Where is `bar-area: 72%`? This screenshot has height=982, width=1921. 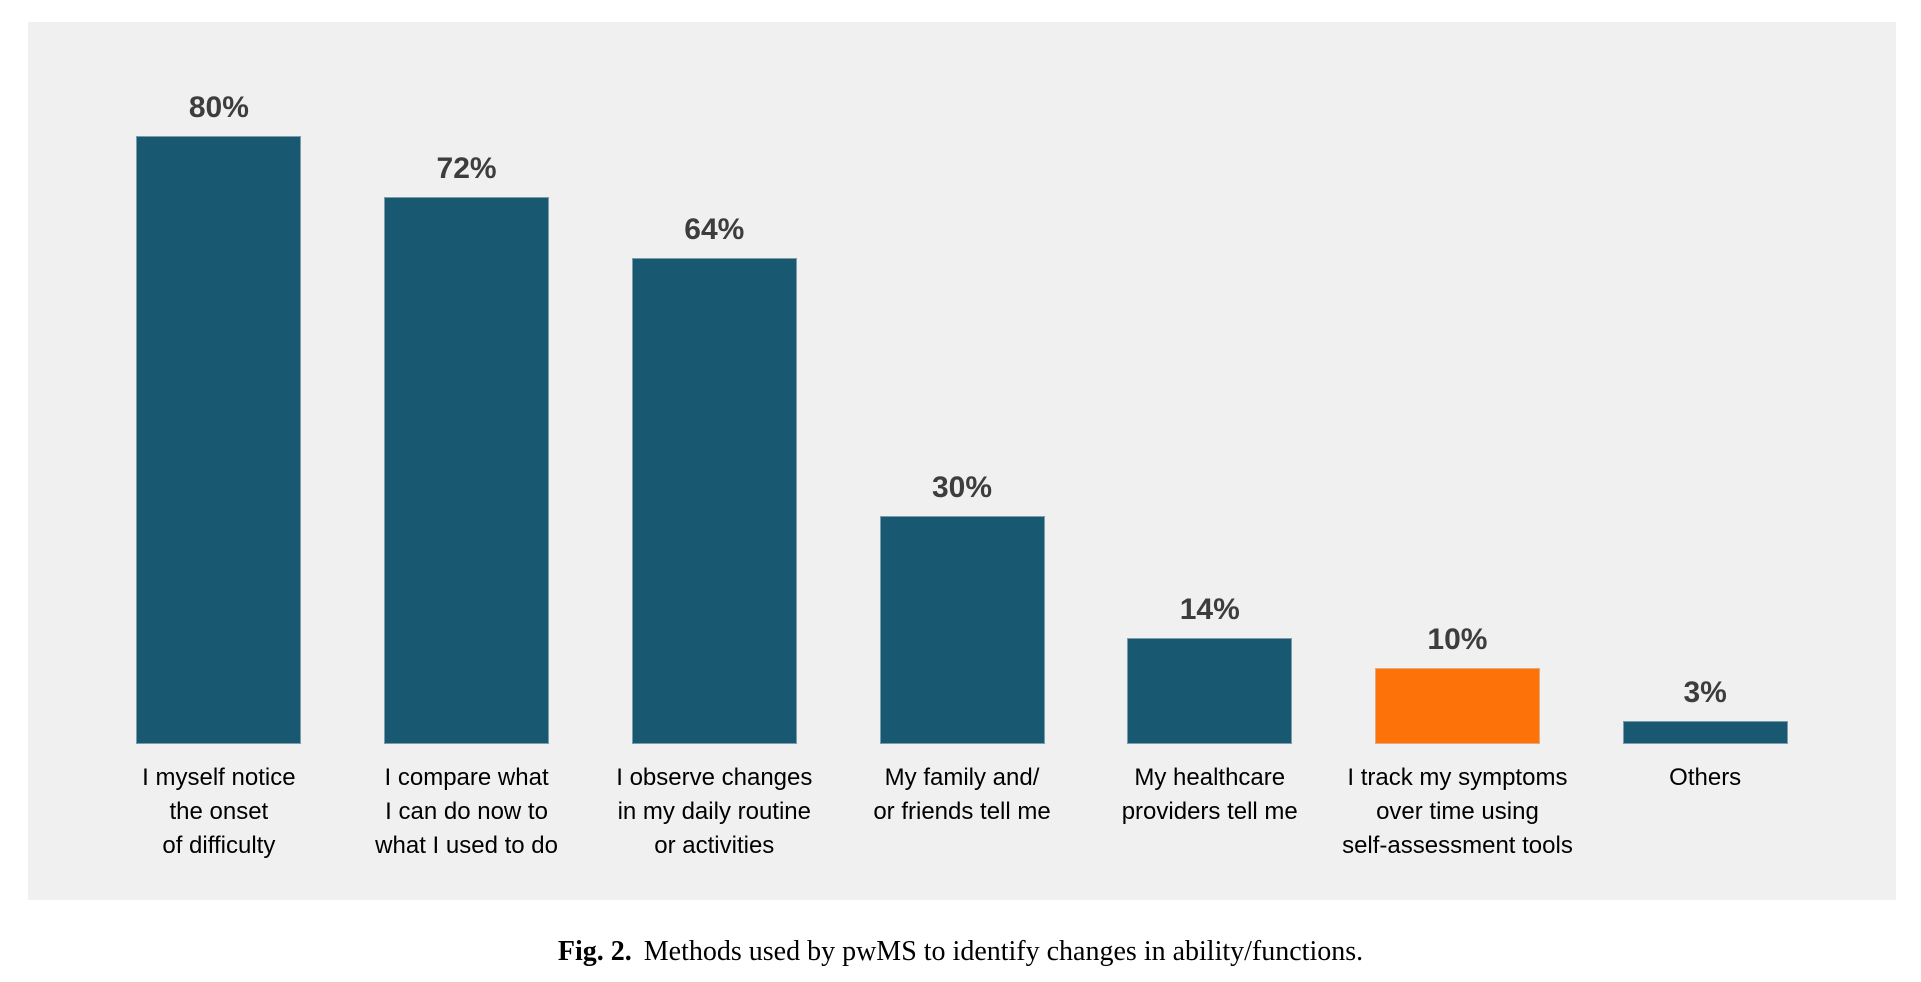 bar-area: 72% is located at coordinates (467, 383).